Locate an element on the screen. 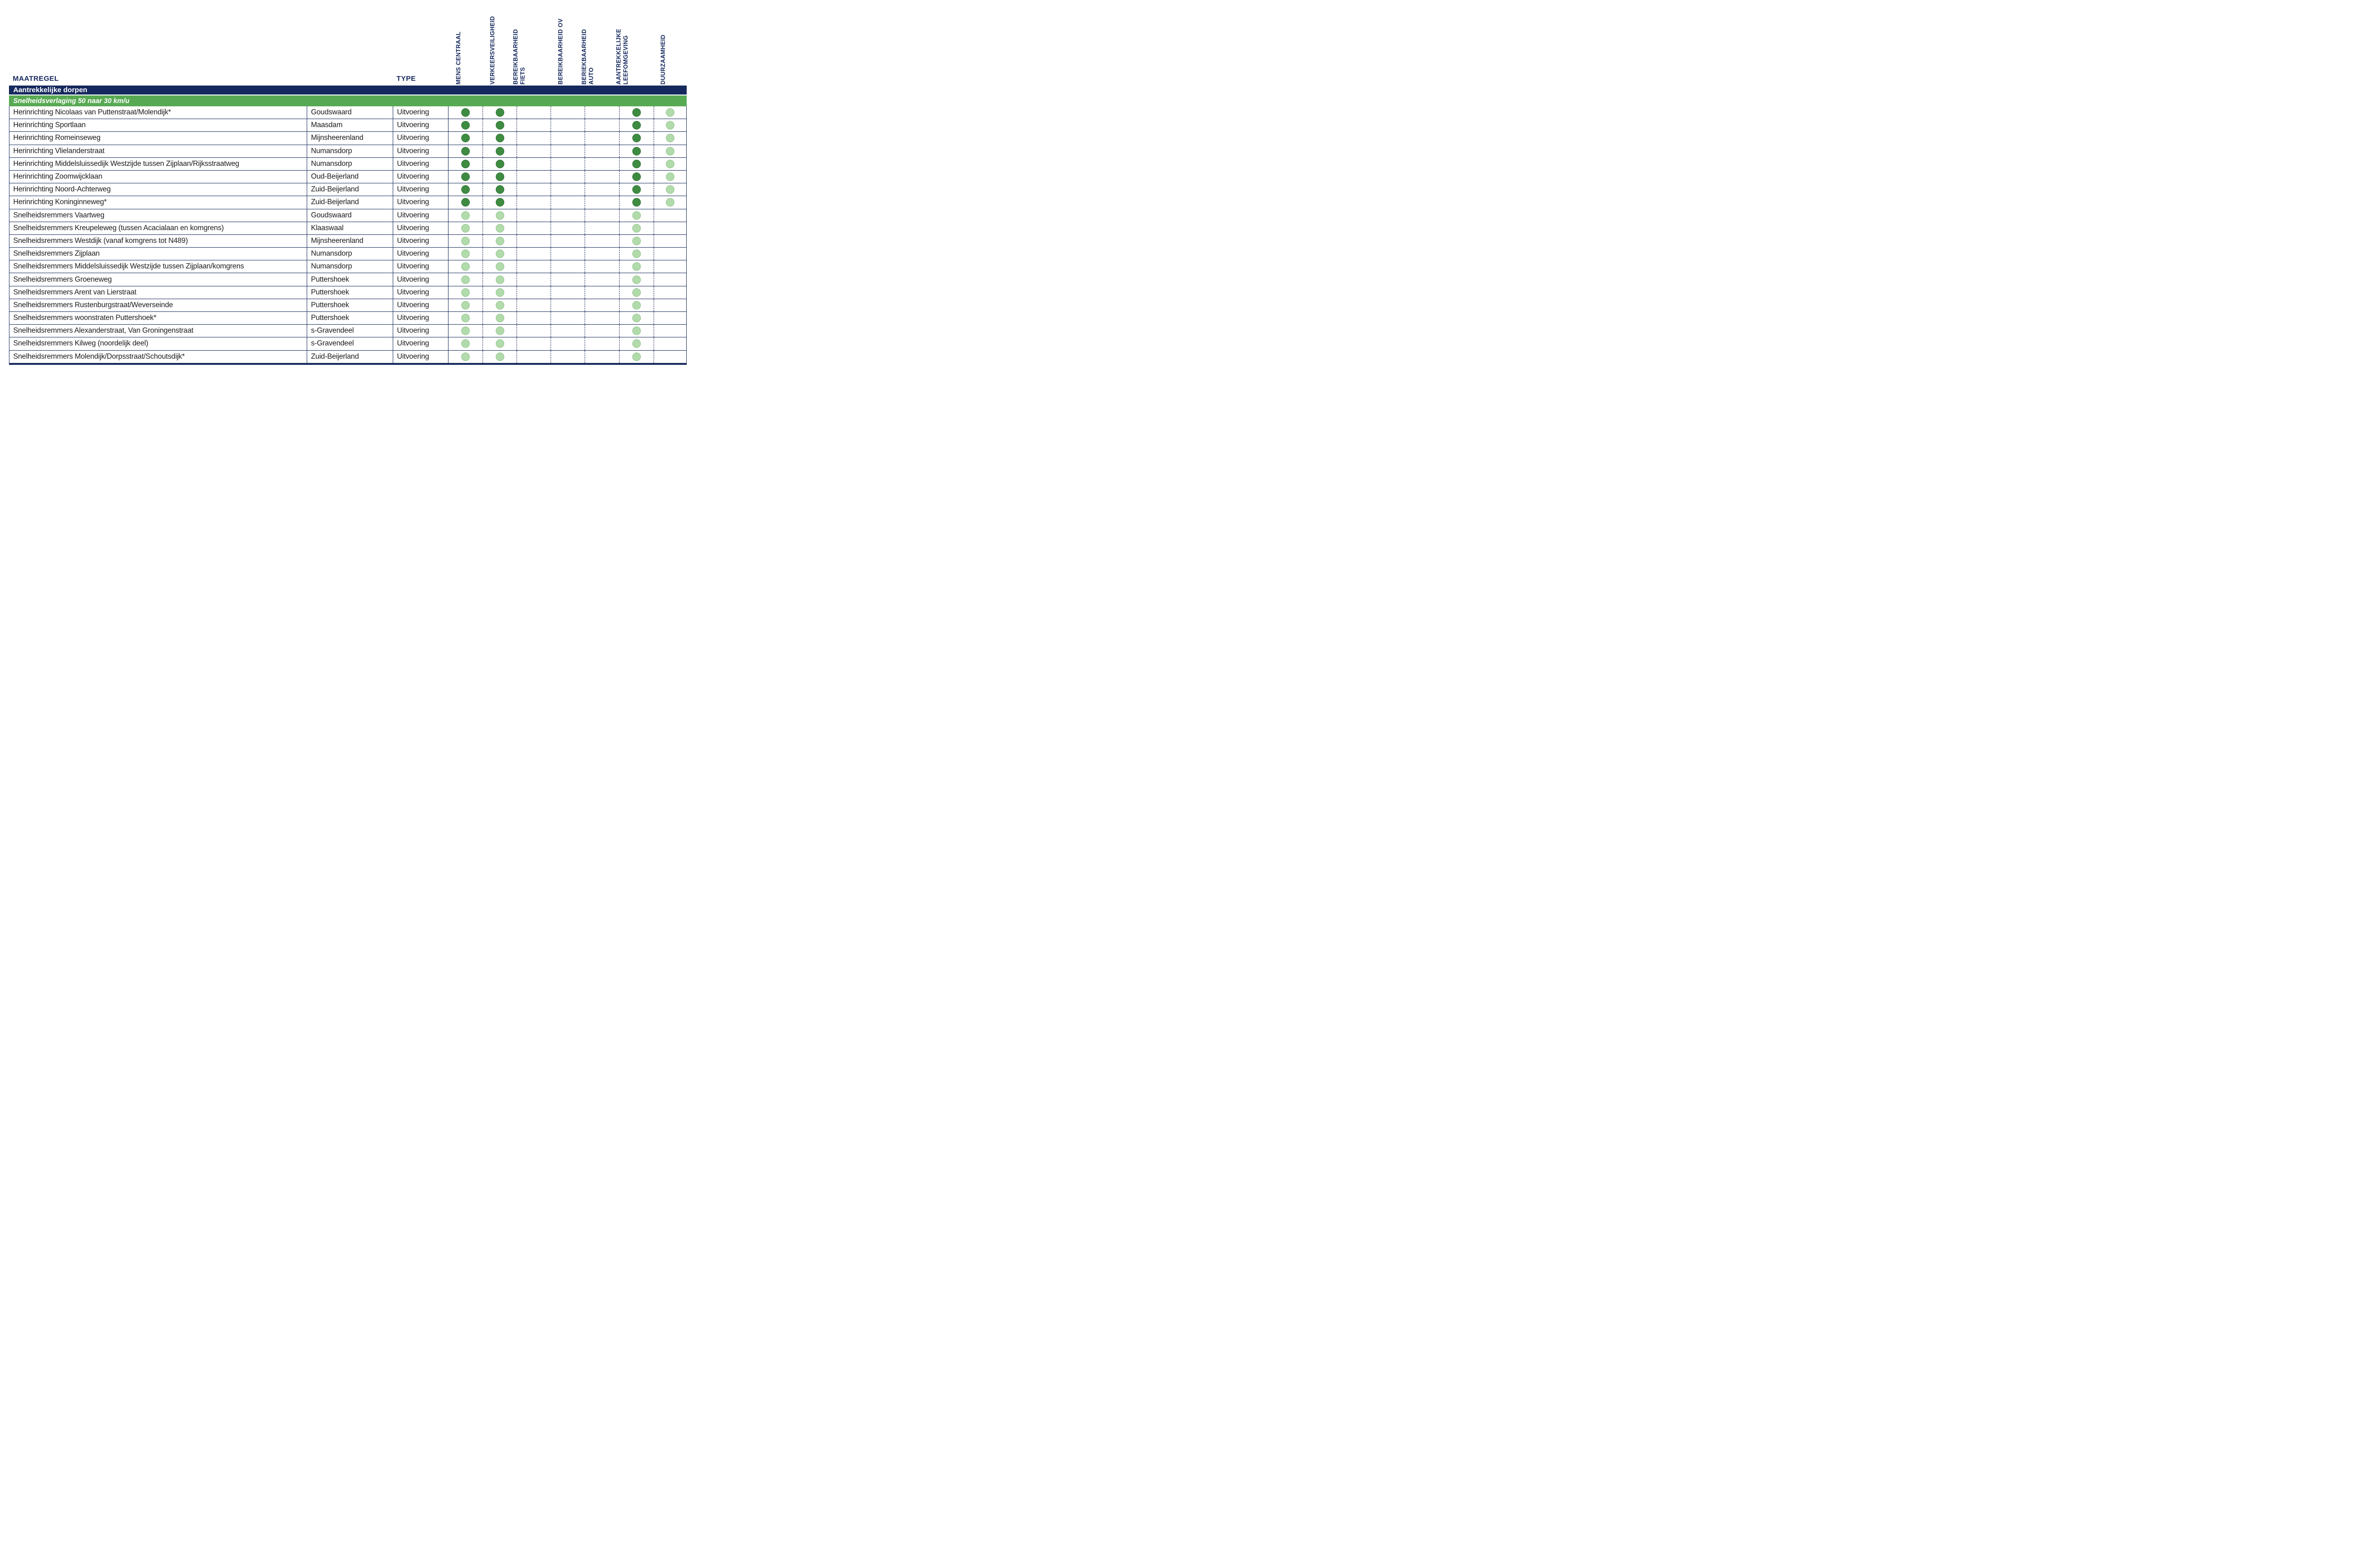 This screenshot has height=1568, width=2363. table-row: Herinrichting Sportlaan Maasdam Uitvoering is located at coordinates (348, 125).